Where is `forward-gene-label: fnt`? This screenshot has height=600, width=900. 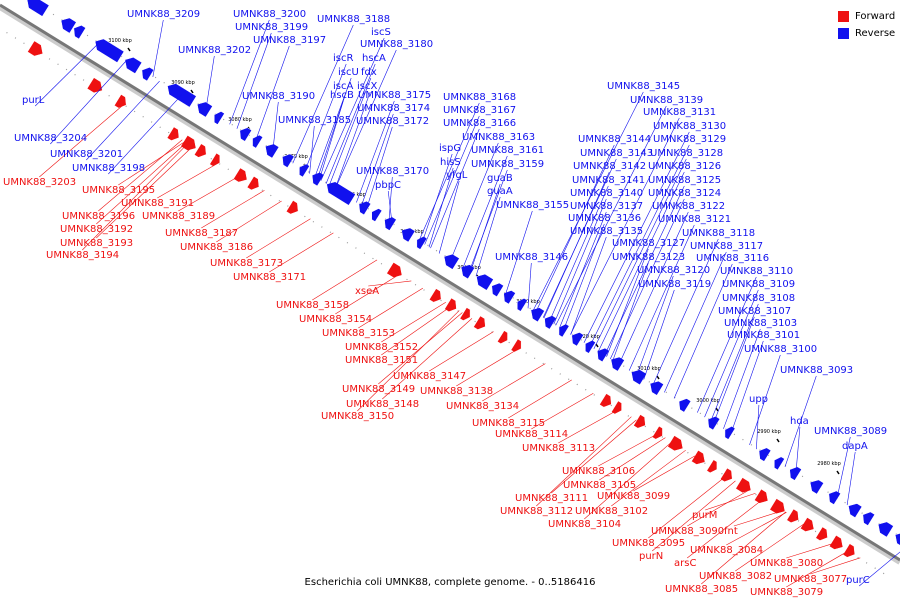 forward-gene-label: fnt is located at coordinates (731, 531).